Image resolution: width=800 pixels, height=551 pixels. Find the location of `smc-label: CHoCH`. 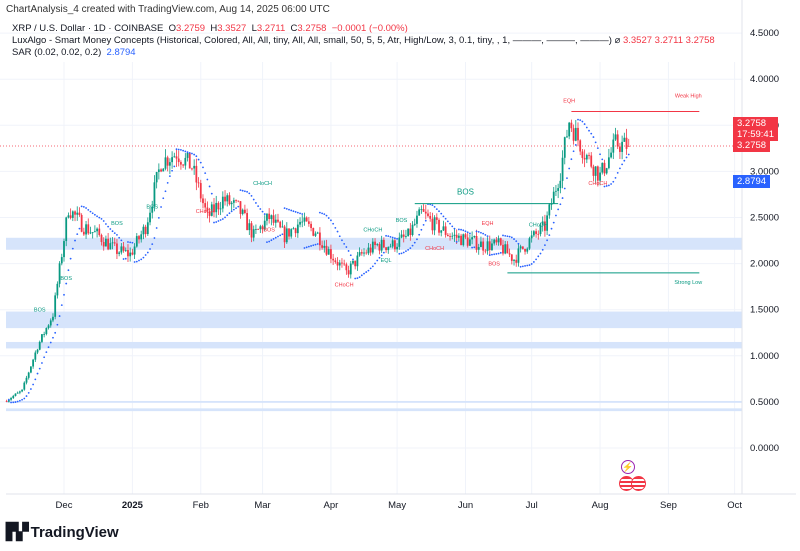

smc-label: CHoCH is located at coordinates (538, 226).